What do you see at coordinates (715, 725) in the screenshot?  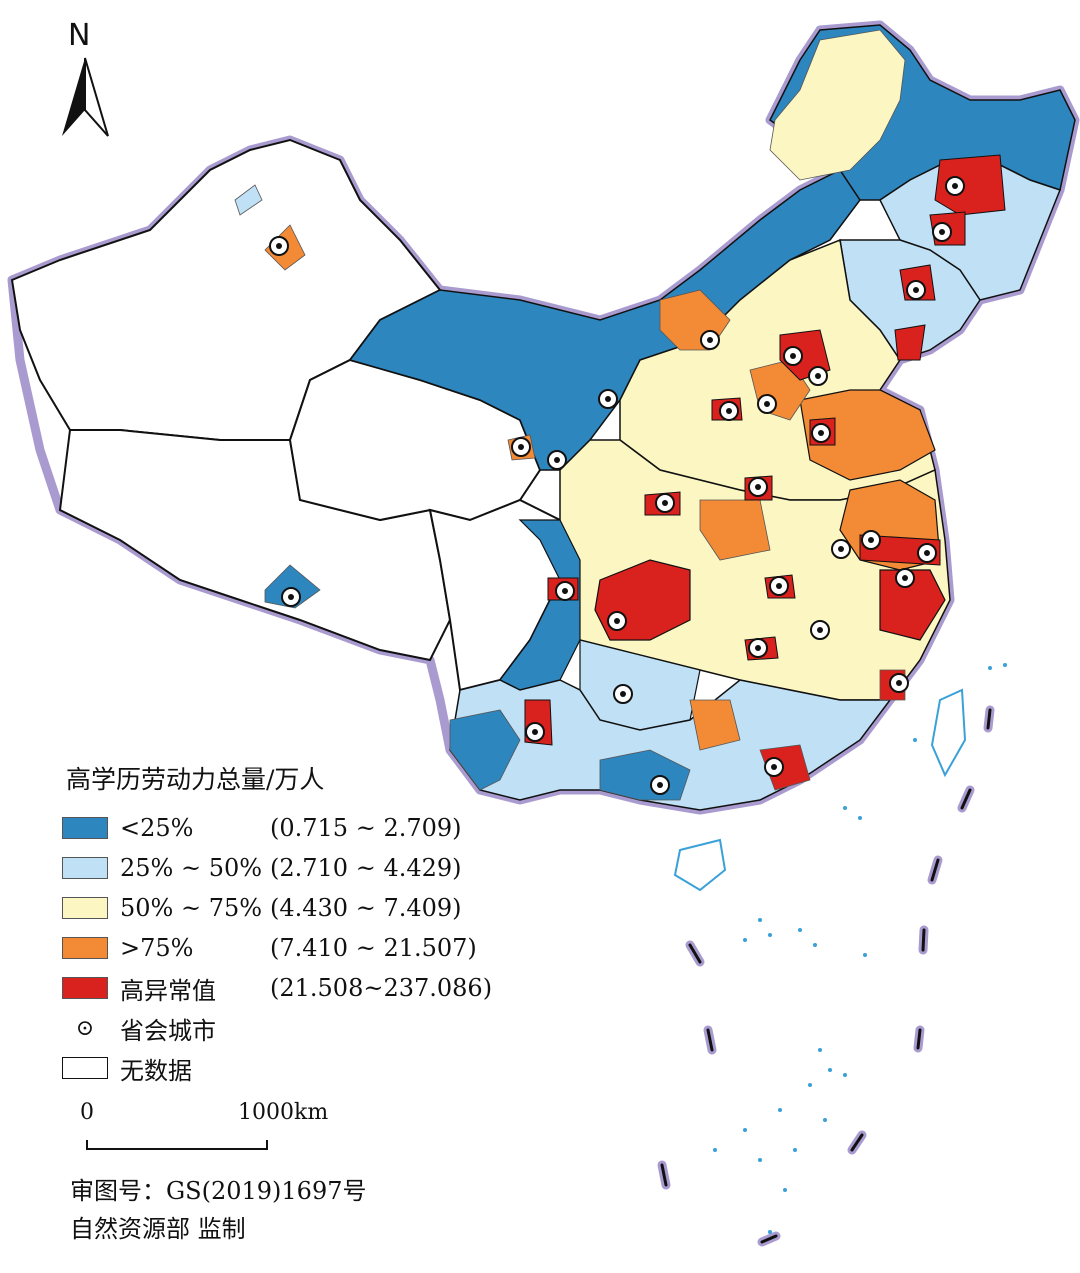 I see `region-hunan-orange` at bounding box center [715, 725].